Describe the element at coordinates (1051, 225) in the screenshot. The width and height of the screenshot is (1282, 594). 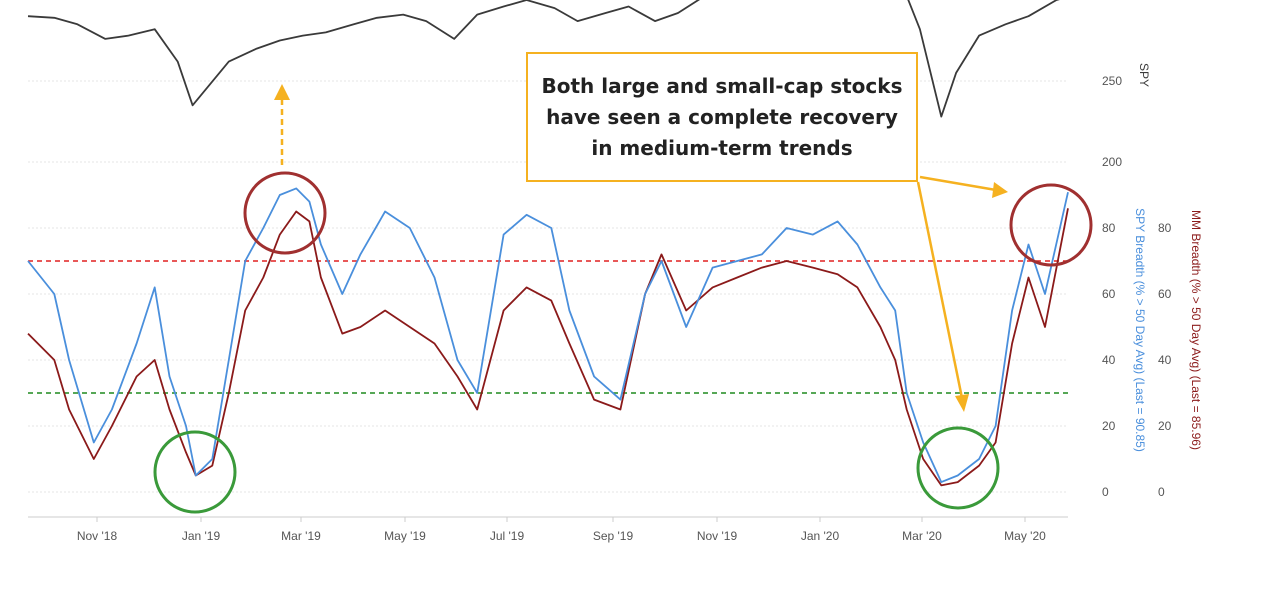
I see `highlight-circle-peak-2020` at that location.